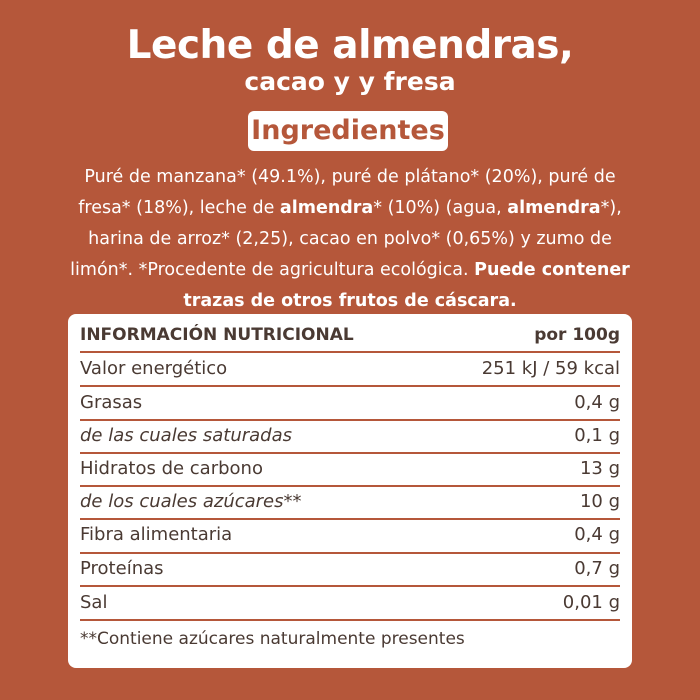  Describe the element at coordinates (597, 435) in the screenshot. I see `row-value: 0,1 g` at that location.